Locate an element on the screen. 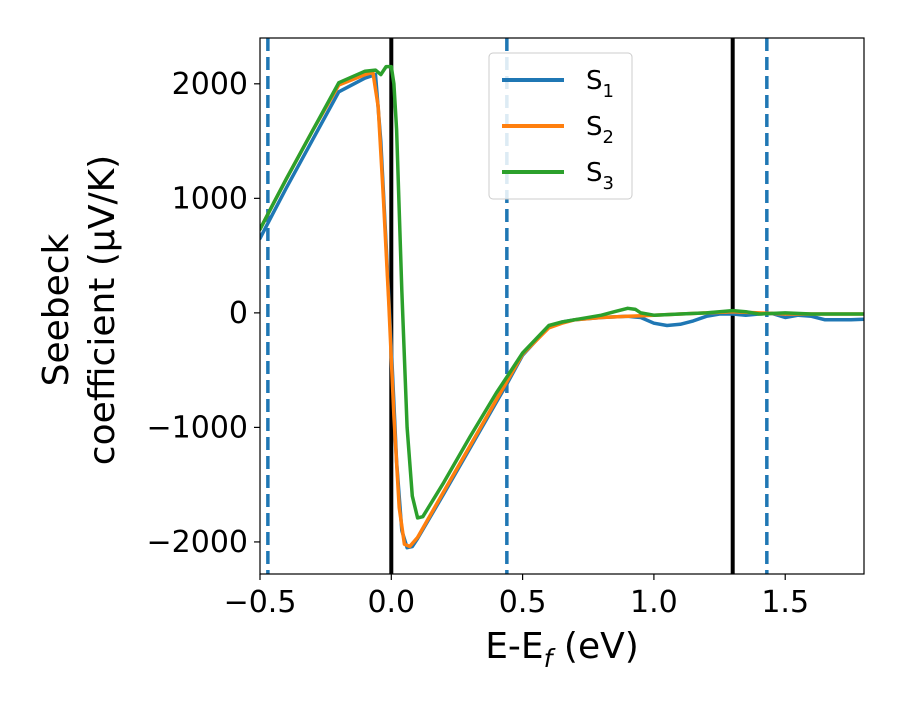 The width and height of the screenshot is (900, 705). y-tick-label: 1000 is located at coordinates (210, 198).